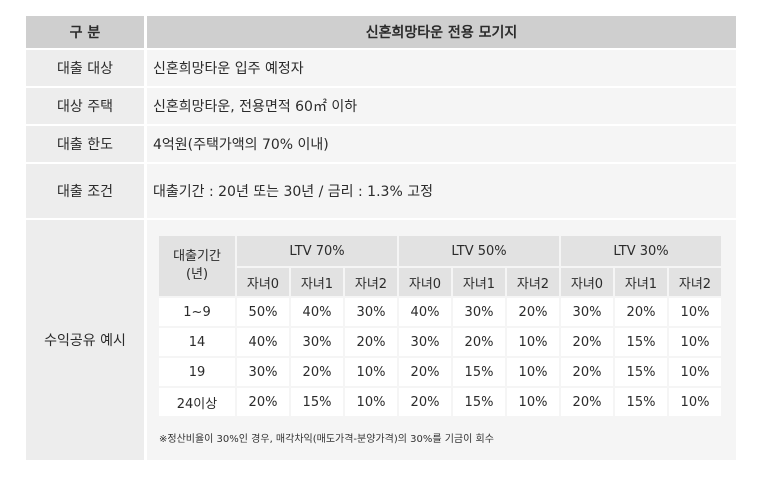 The image size is (759, 491). I want to click on header-title: 신혼희망타운 전용 모기지, so click(441, 33).